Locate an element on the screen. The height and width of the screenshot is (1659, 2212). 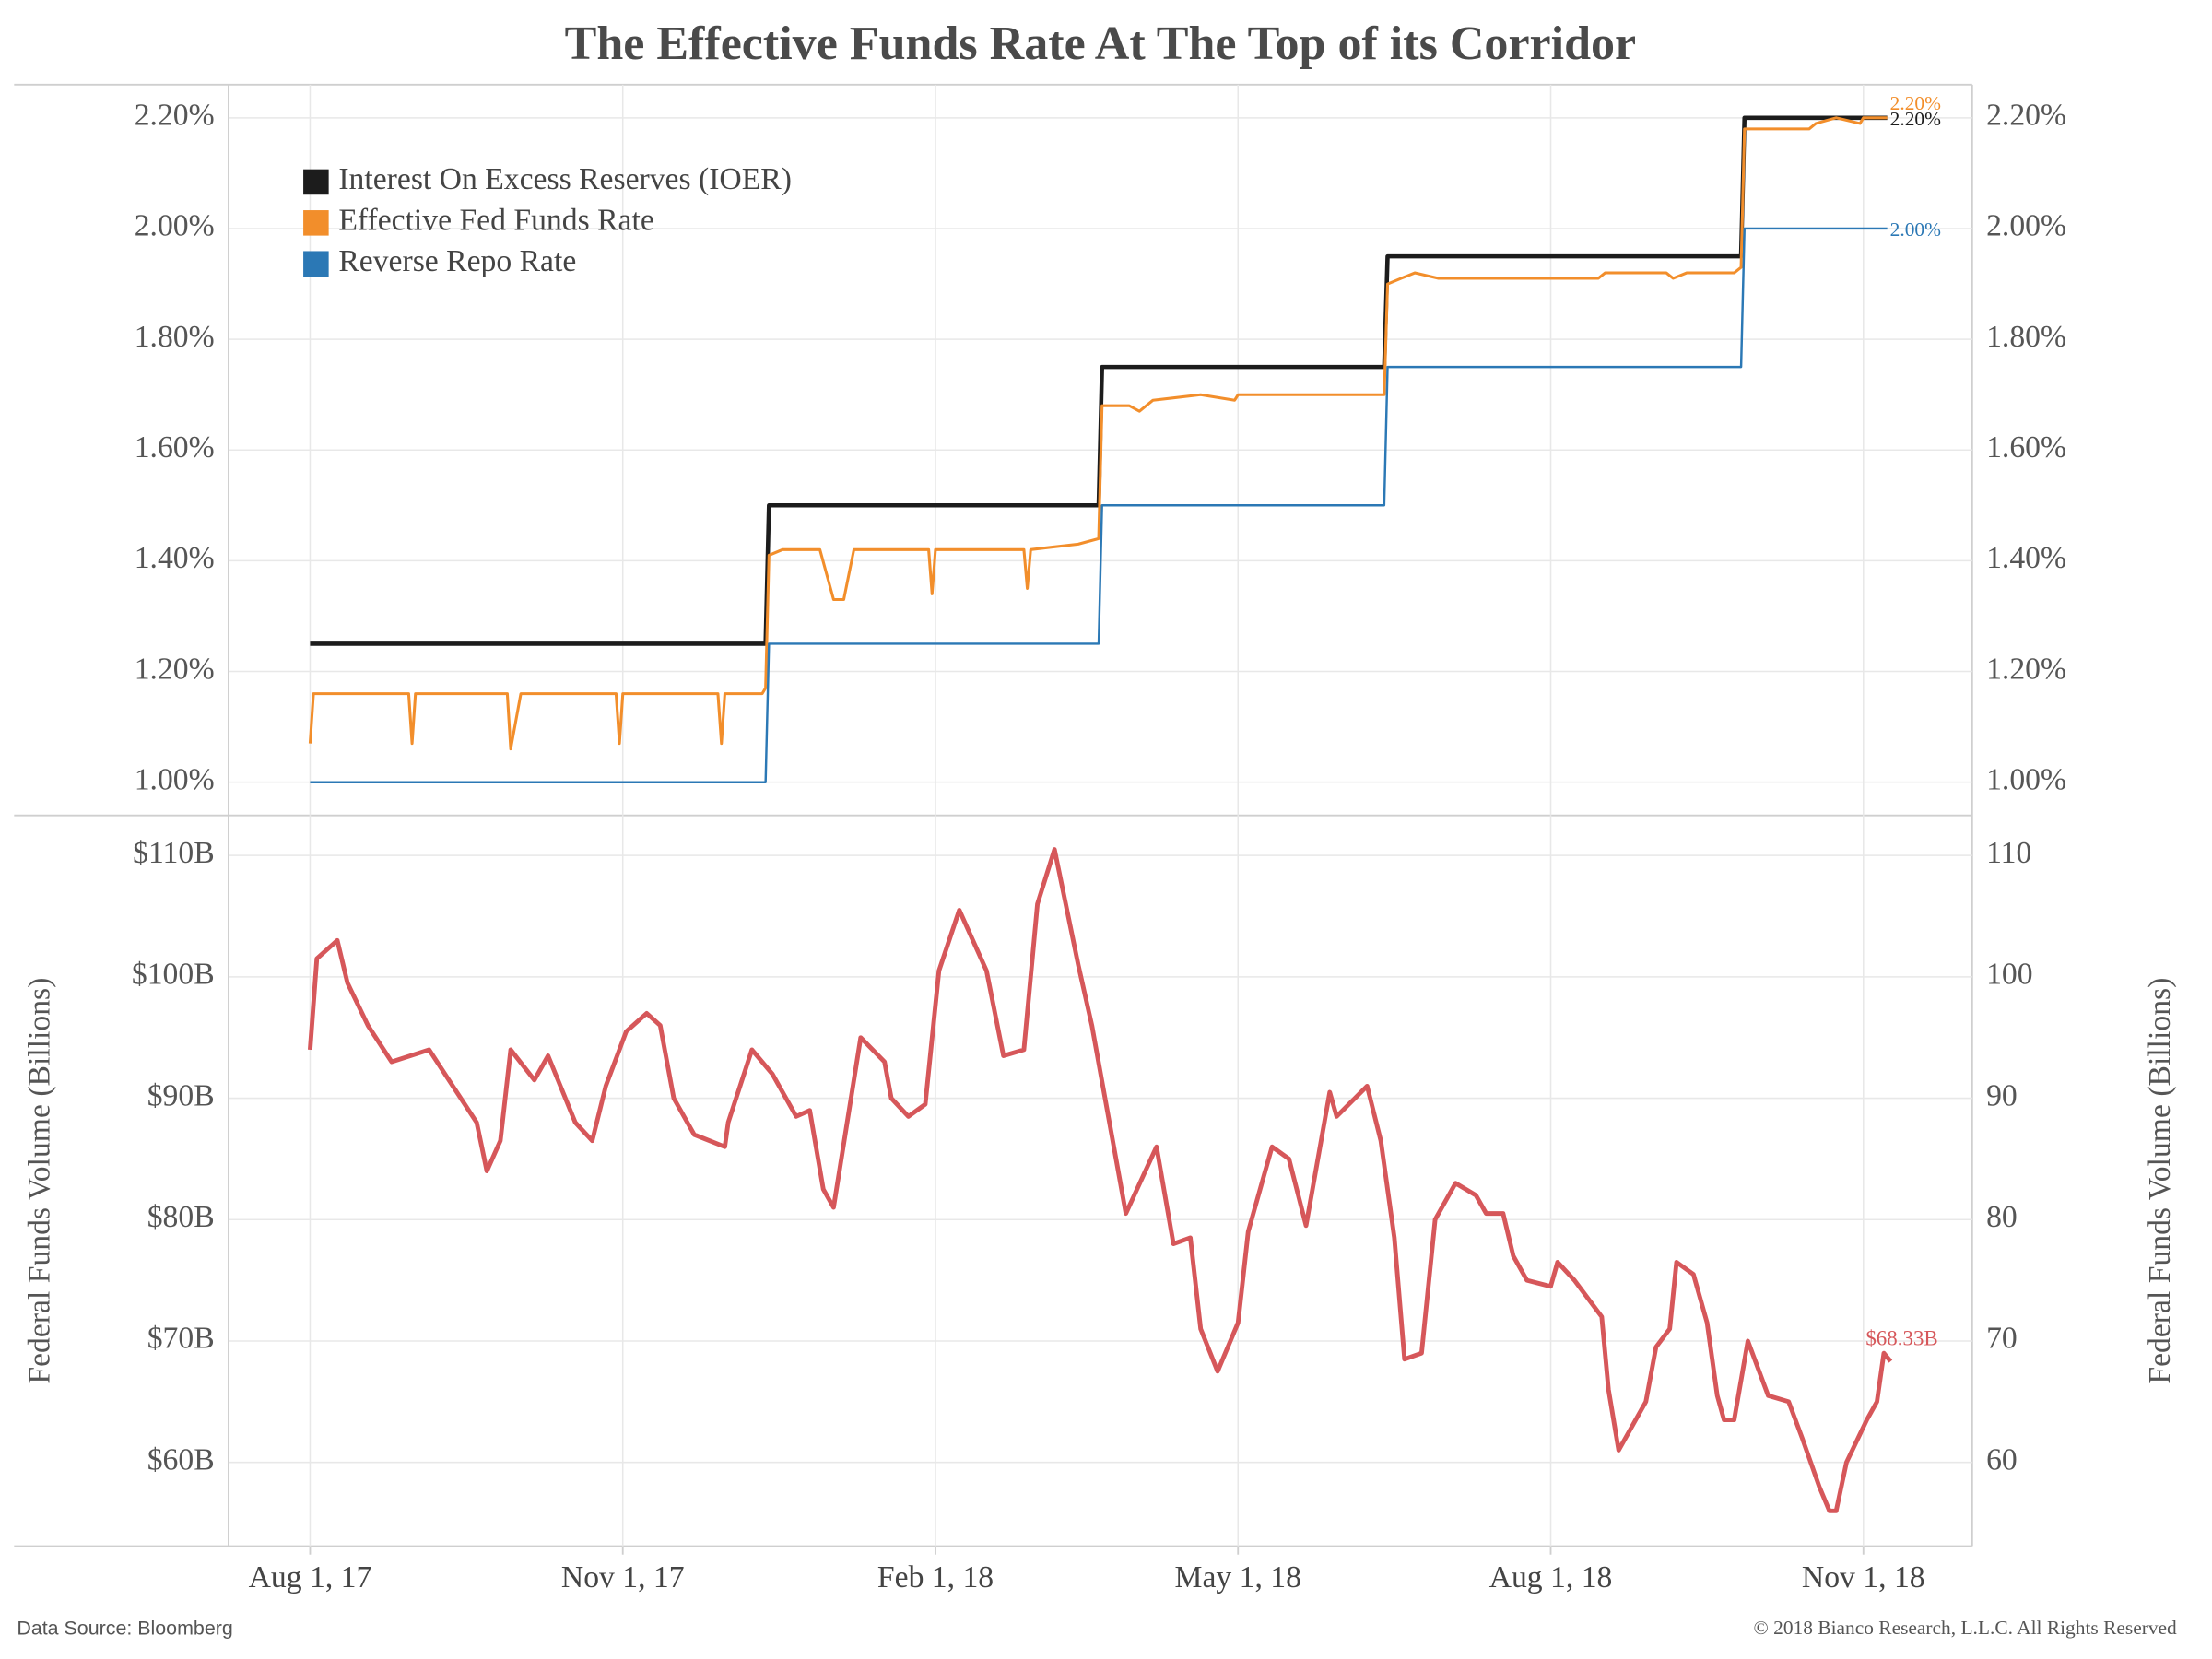
y2-tick-label: 2.00% is located at coordinates (2026, 226).